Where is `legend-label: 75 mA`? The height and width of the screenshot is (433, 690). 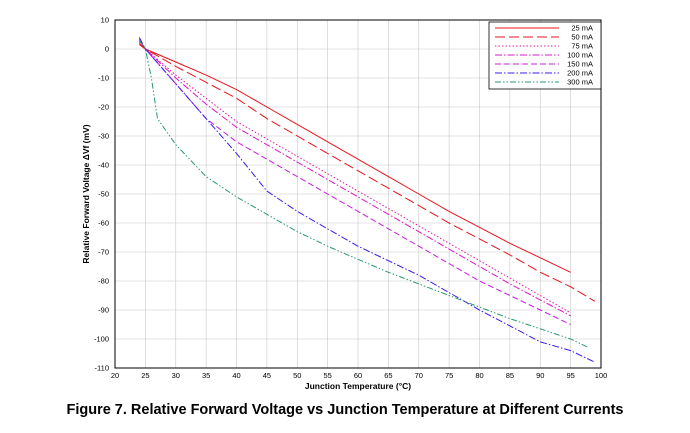
legend-label: 75 mA is located at coordinates (582, 46).